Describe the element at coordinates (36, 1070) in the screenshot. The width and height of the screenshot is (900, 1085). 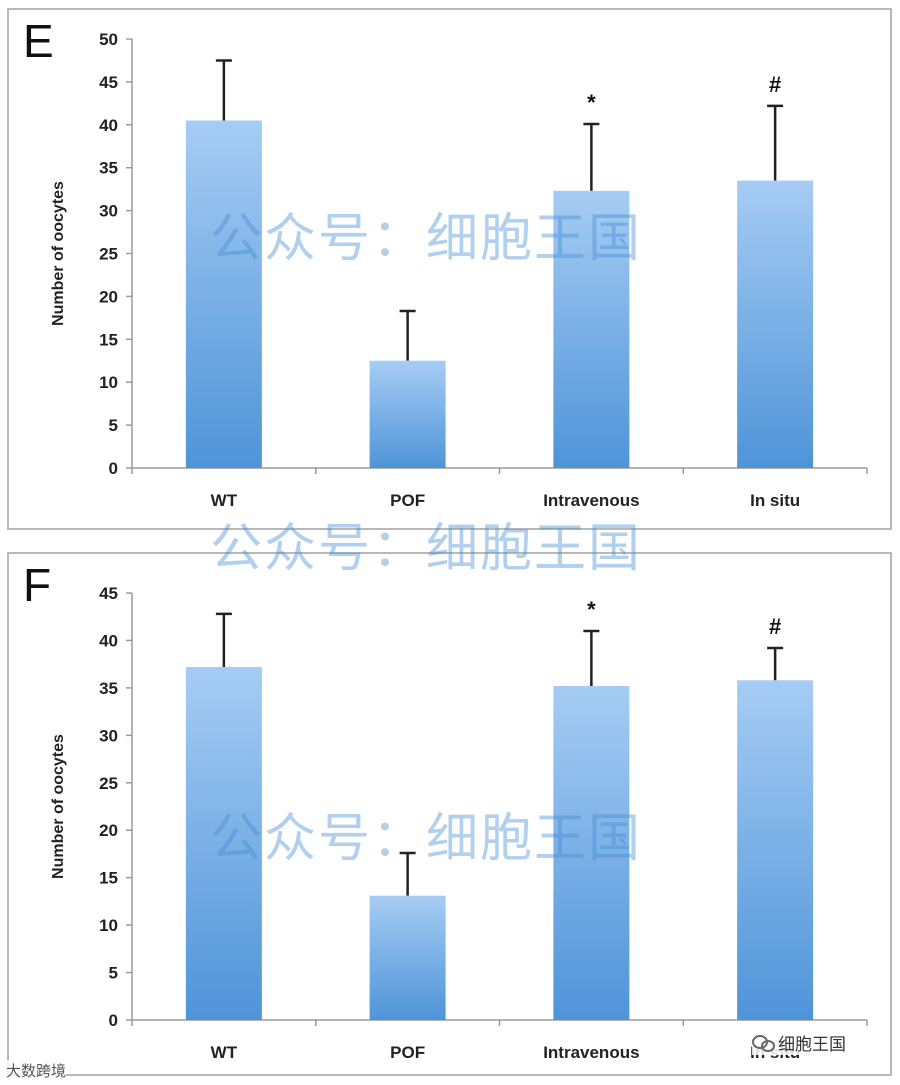
I see `footer-source-label: 大数跨境` at that location.